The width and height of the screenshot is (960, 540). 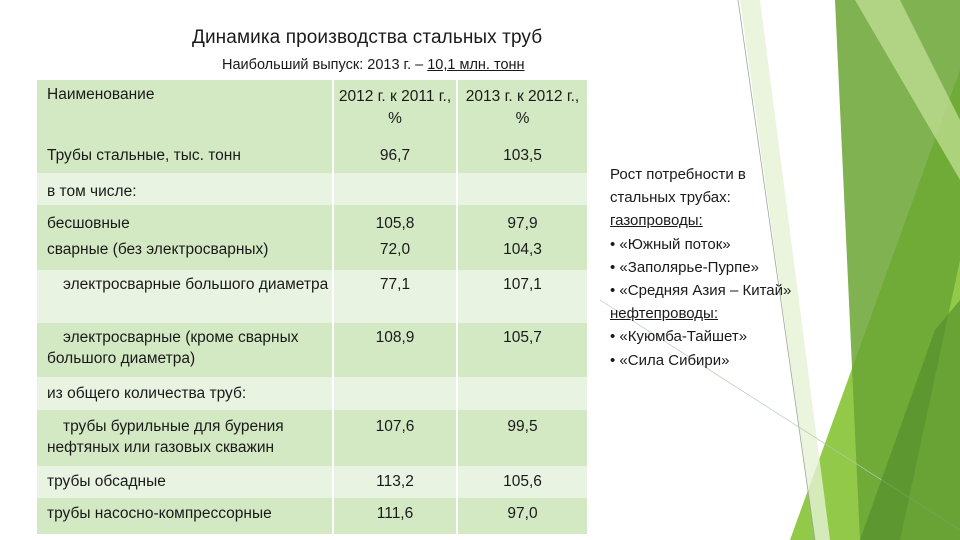 What do you see at coordinates (521, 350) in the screenshot?
I see `row-value-2013: 105,7` at bounding box center [521, 350].